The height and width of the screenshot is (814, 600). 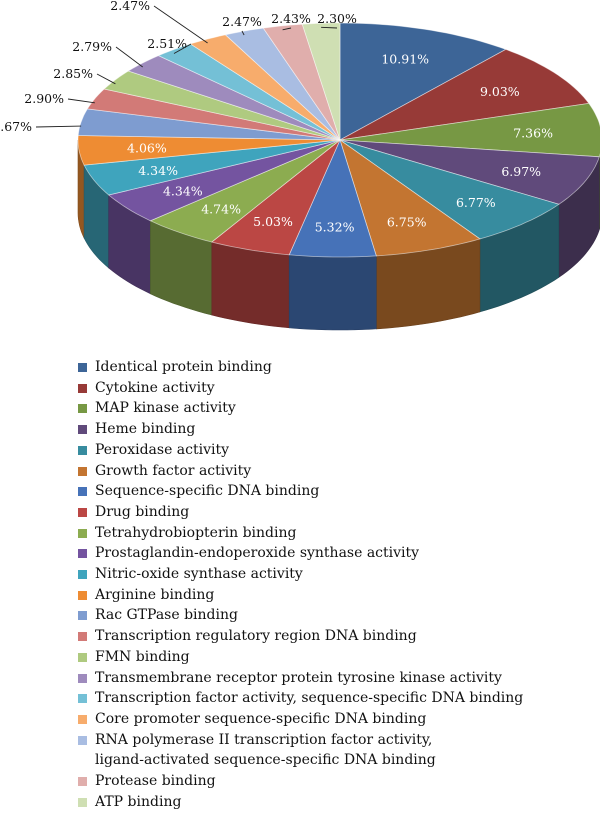 I want to click on value-label-11: 4.34%, so click(x=158, y=170).